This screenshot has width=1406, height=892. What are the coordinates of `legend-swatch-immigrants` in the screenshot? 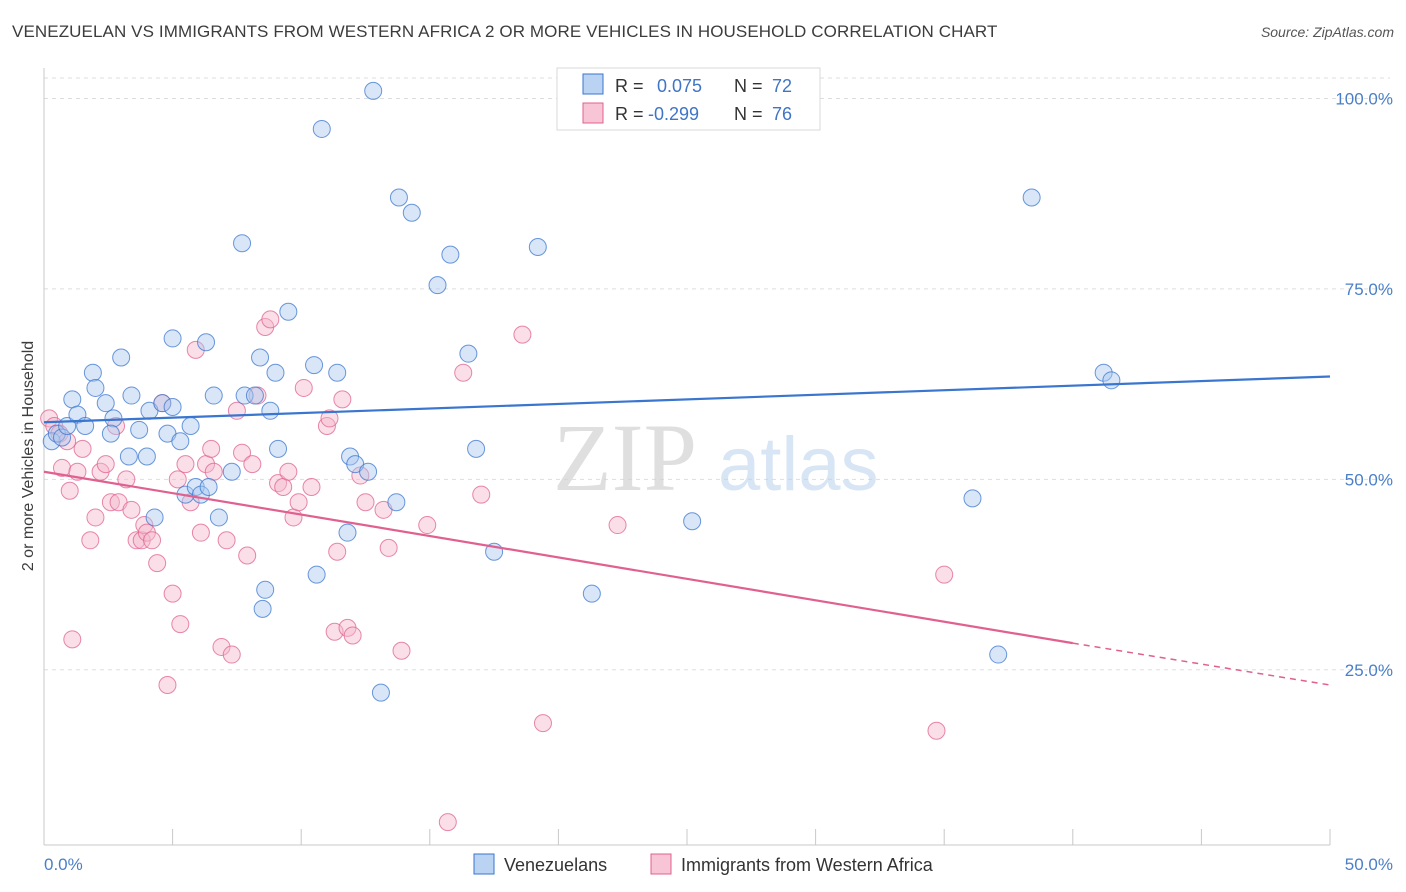 It's located at (593, 113).